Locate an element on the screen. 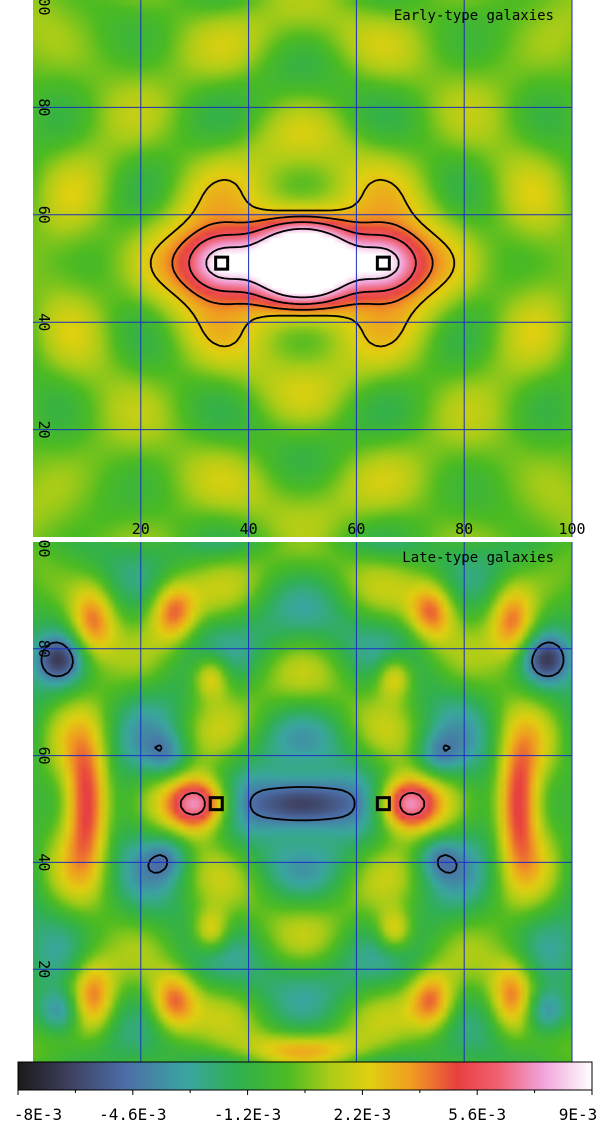 This screenshot has width=606, height=1135. colorbar-tick-label-0: -8E-3 is located at coordinates (38, 1114).